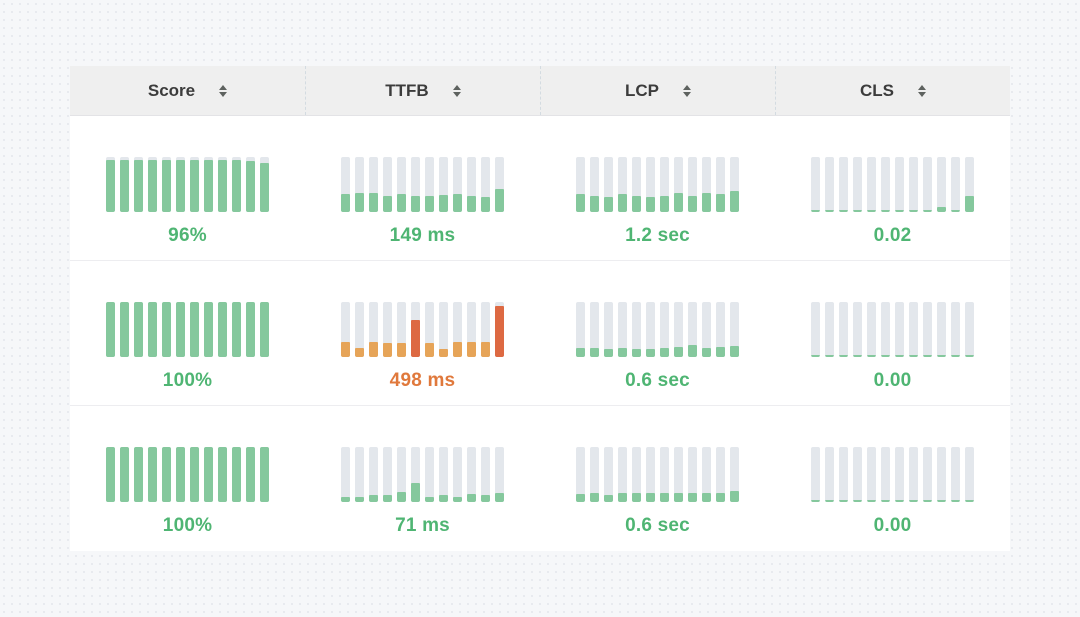  I want to click on metric-value: 0.00, so click(892, 380).